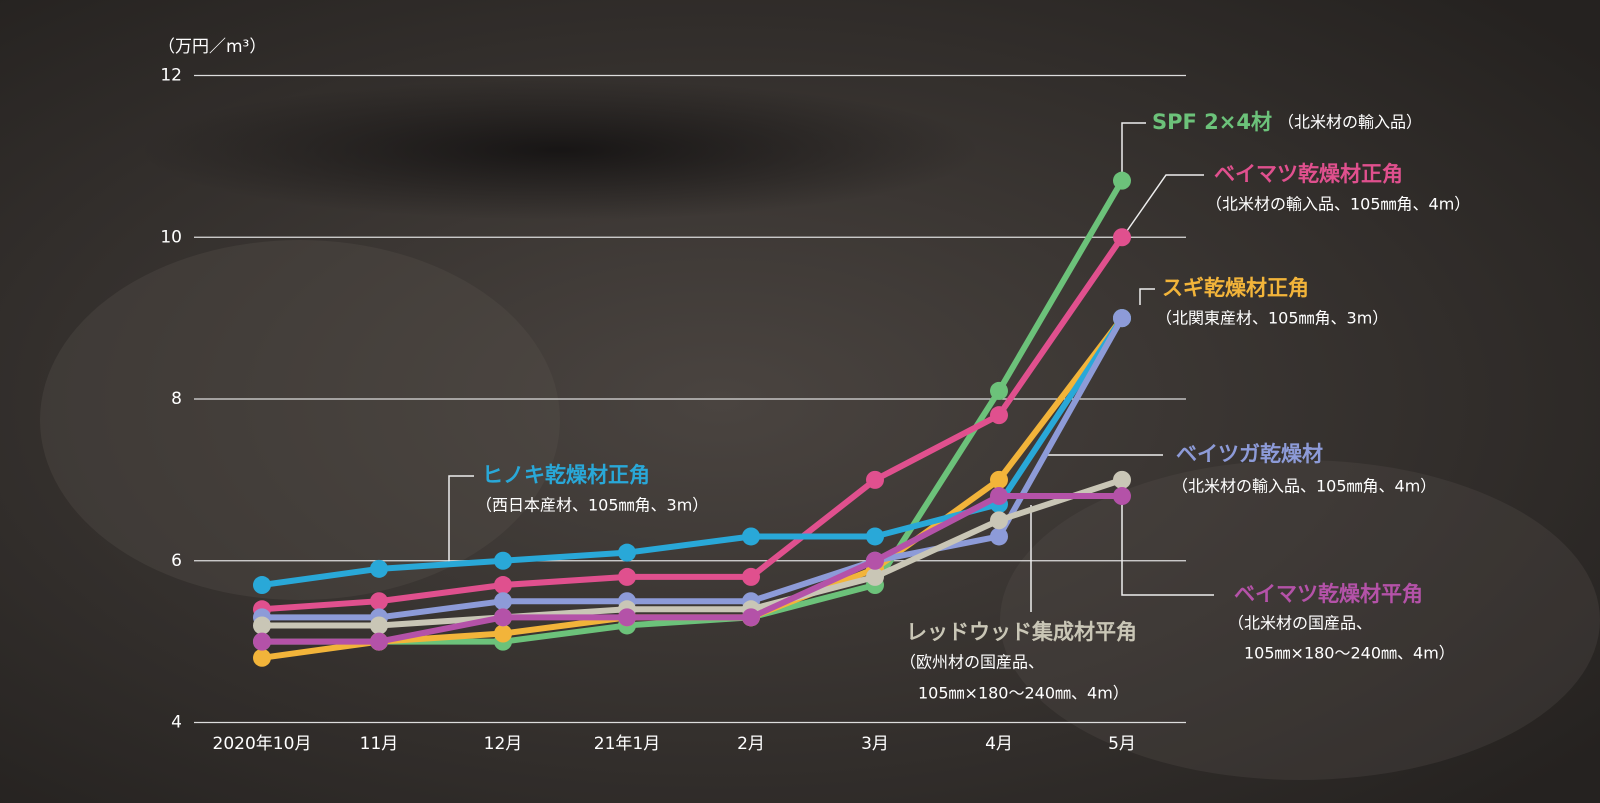  Describe the element at coordinates (592, 505) in the screenshot. I see `series-note: （西日本産材、105㎜角、3m）` at that location.